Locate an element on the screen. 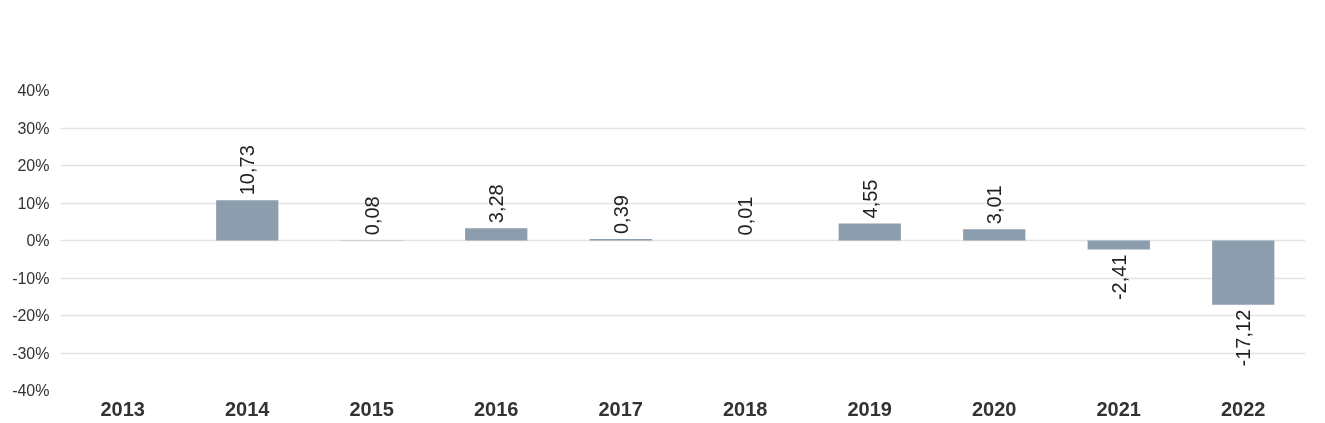  y-tick-label: 30% is located at coordinates (33, 128).